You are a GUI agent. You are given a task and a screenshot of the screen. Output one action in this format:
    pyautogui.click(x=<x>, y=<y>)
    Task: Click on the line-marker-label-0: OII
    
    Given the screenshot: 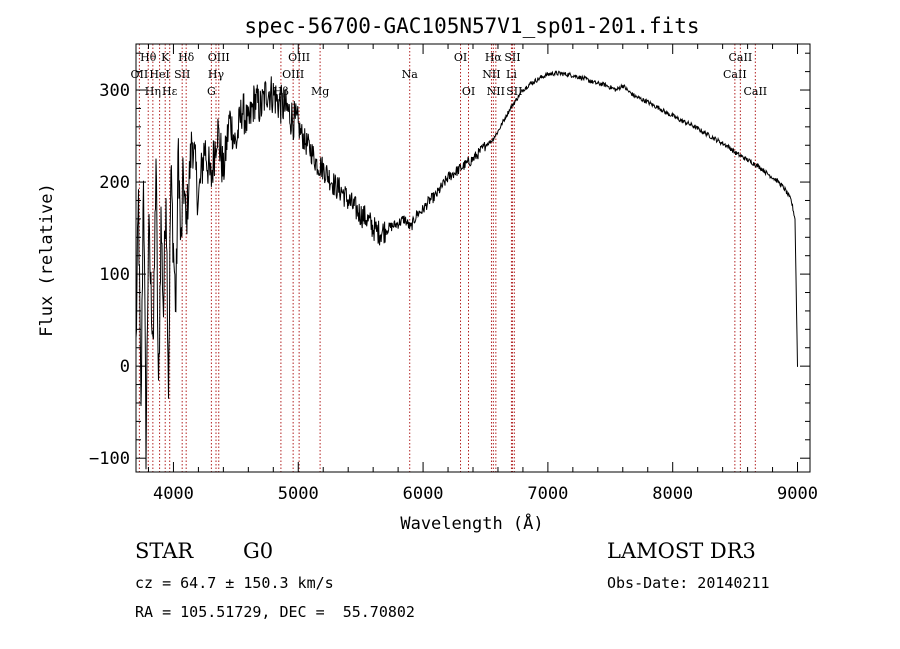 What is the action you would take?
    pyautogui.click(x=140, y=74)
    